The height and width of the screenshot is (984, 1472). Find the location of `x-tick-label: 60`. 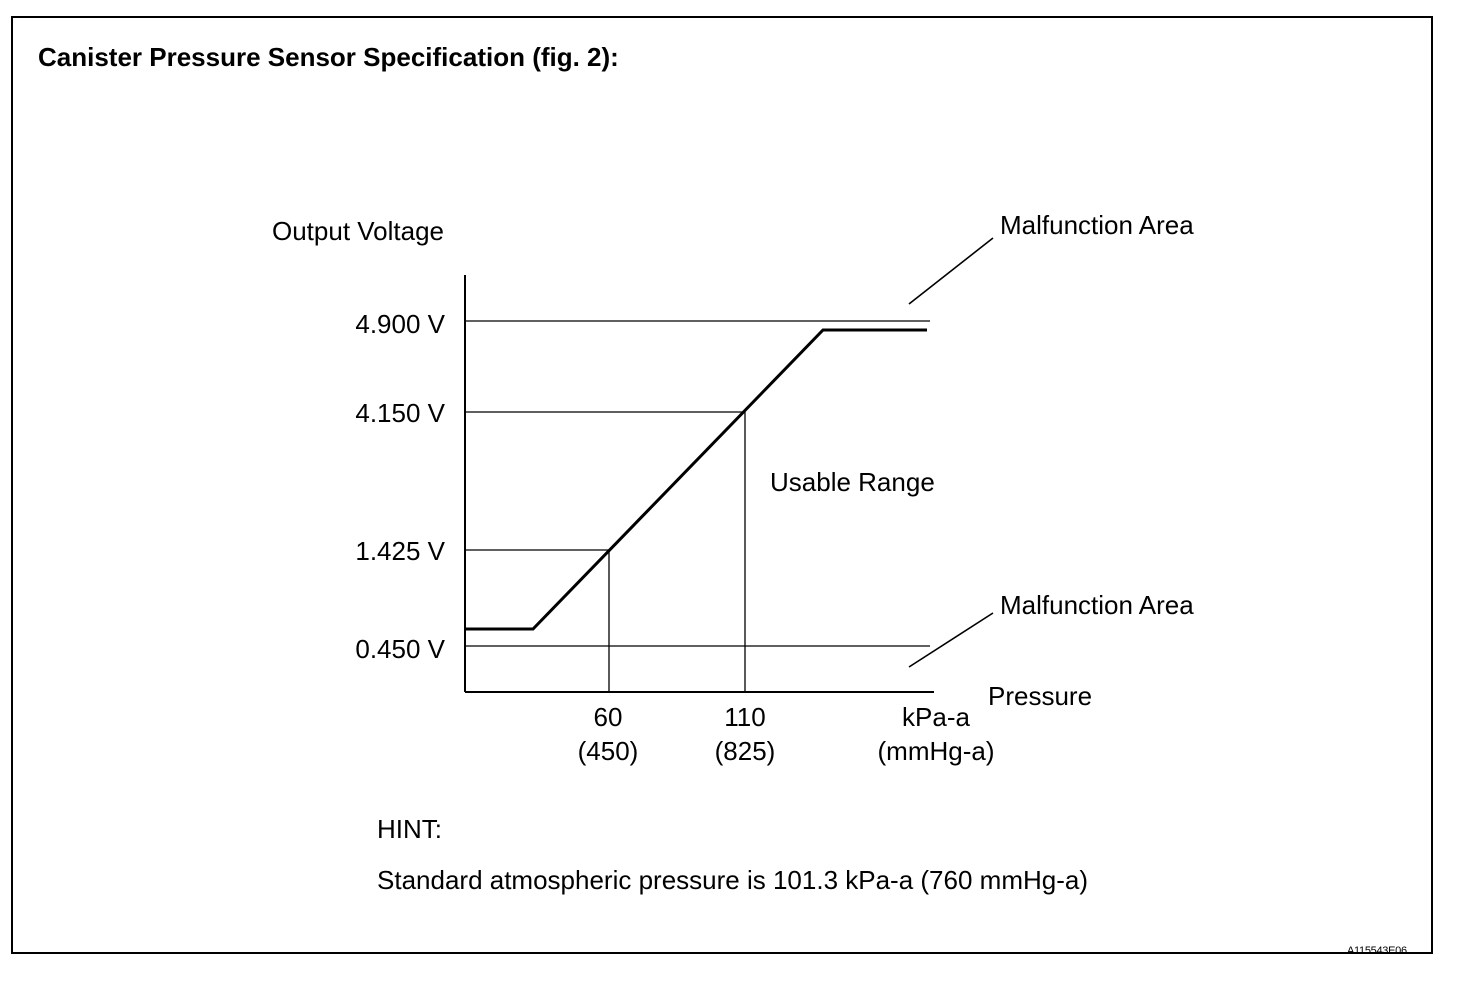

x-tick-label: 60 is located at coordinates (608, 717).